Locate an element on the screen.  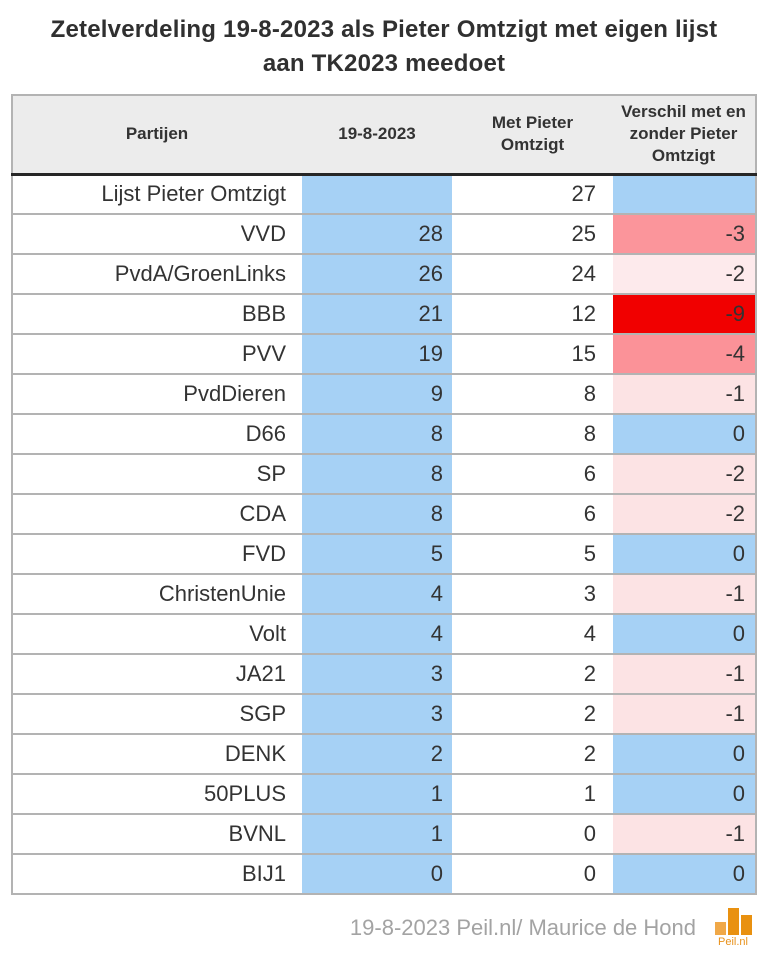
party-cell: SGP is located at coordinates (156, 714).